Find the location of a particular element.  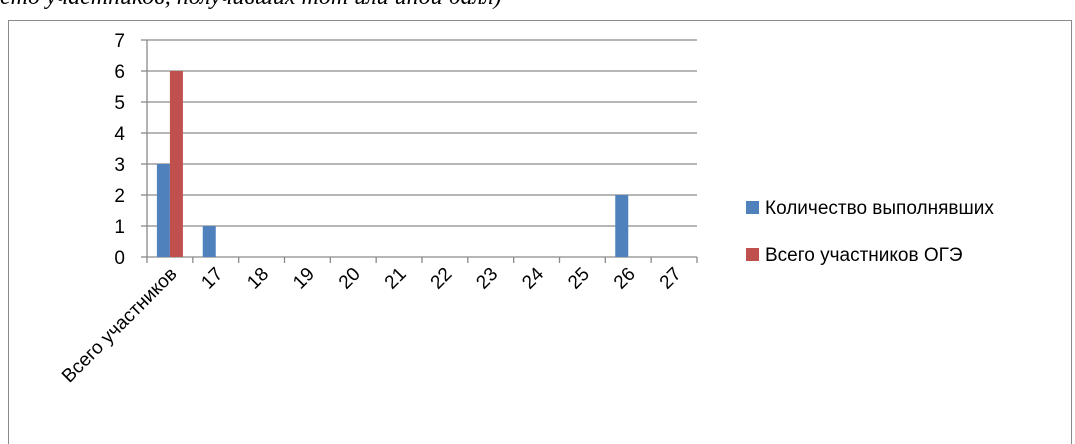

x-tick-label: 26 is located at coordinates (625, 279).